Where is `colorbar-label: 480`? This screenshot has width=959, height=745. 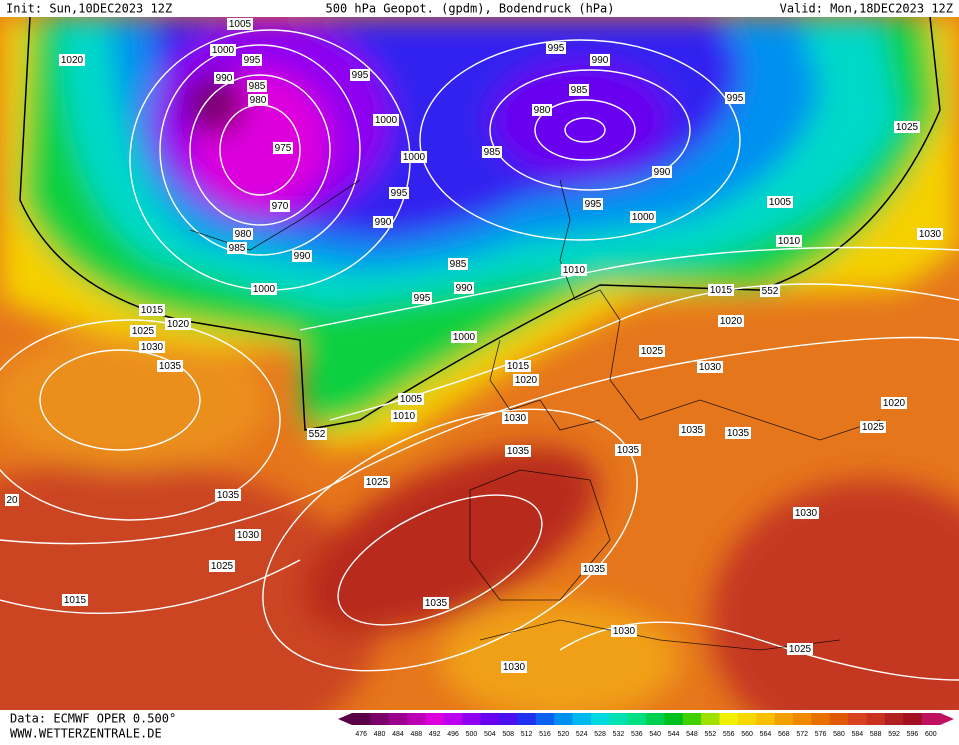
colorbar-label: 480 is located at coordinates (380, 734).